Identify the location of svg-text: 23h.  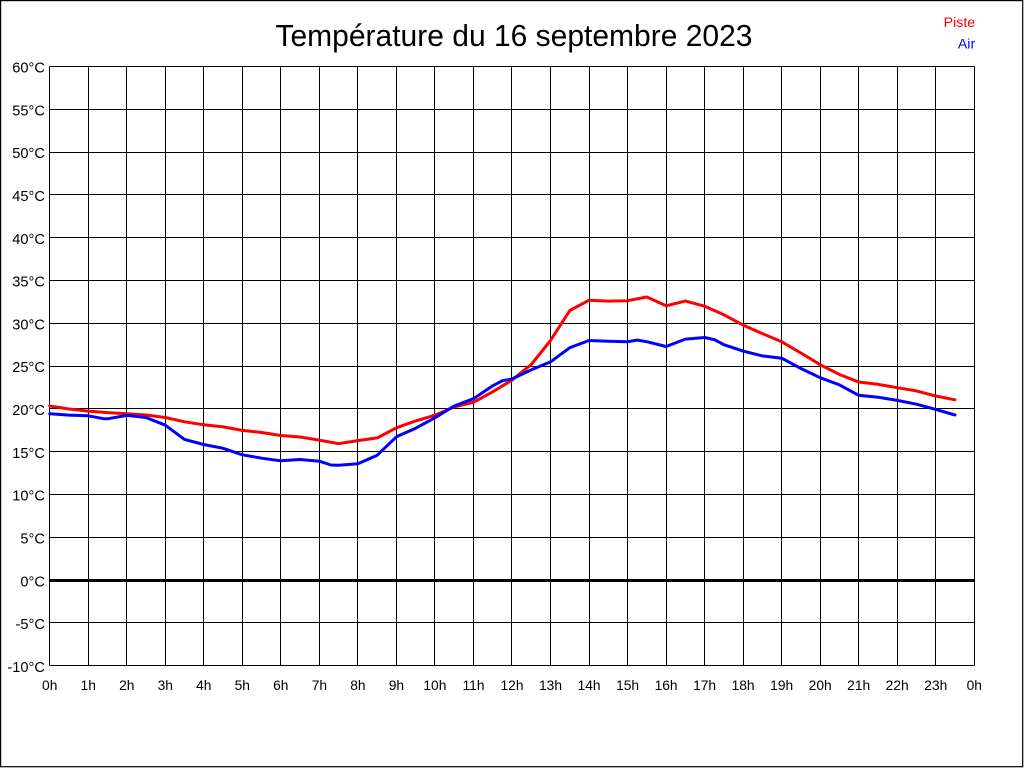
(935, 685).